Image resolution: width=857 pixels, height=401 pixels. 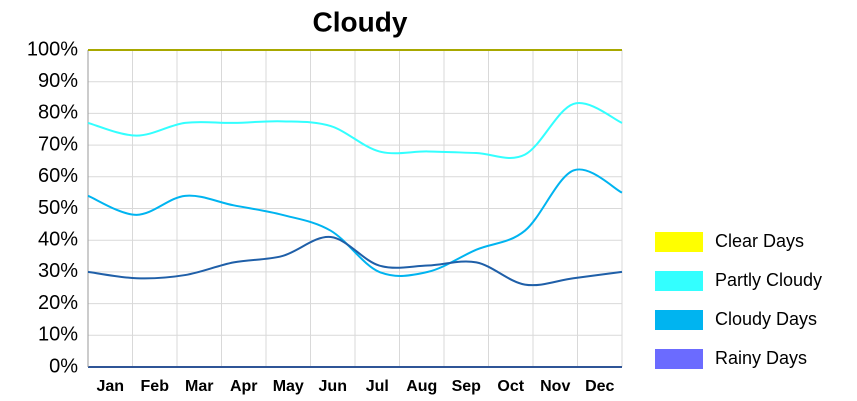 What do you see at coordinates (155, 386) in the screenshot?
I see `x-tick-label: Feb` at bounding box center [155, 386].